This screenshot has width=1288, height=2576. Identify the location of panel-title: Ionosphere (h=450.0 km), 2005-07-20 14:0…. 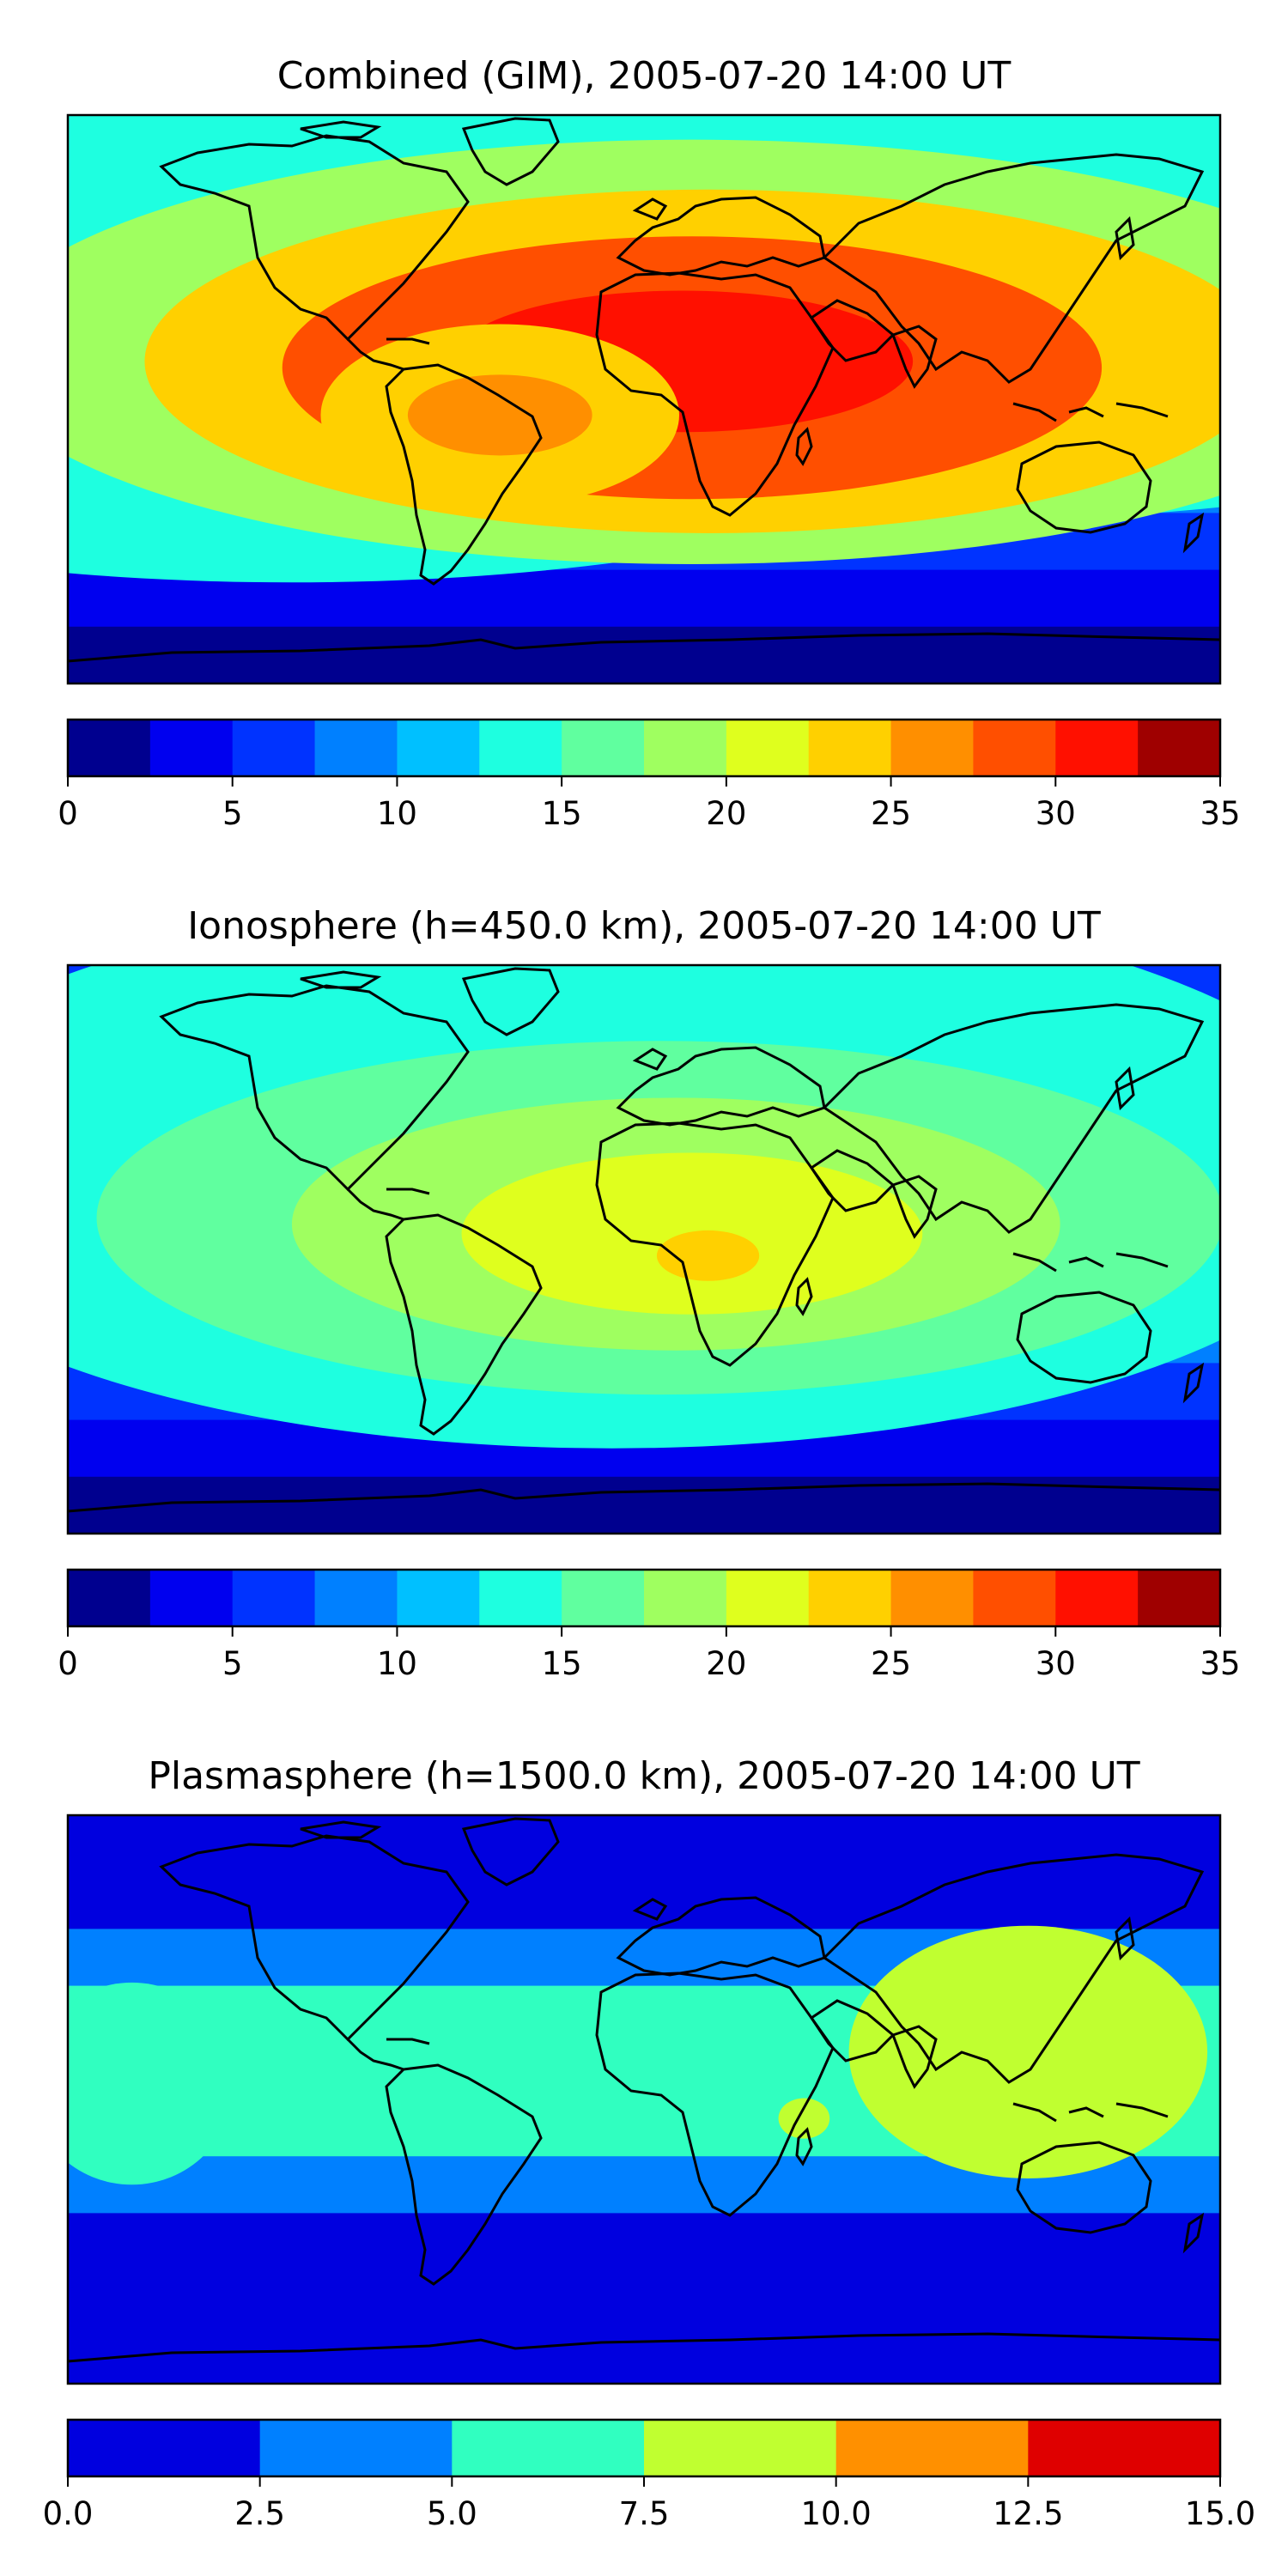
(644, 926).